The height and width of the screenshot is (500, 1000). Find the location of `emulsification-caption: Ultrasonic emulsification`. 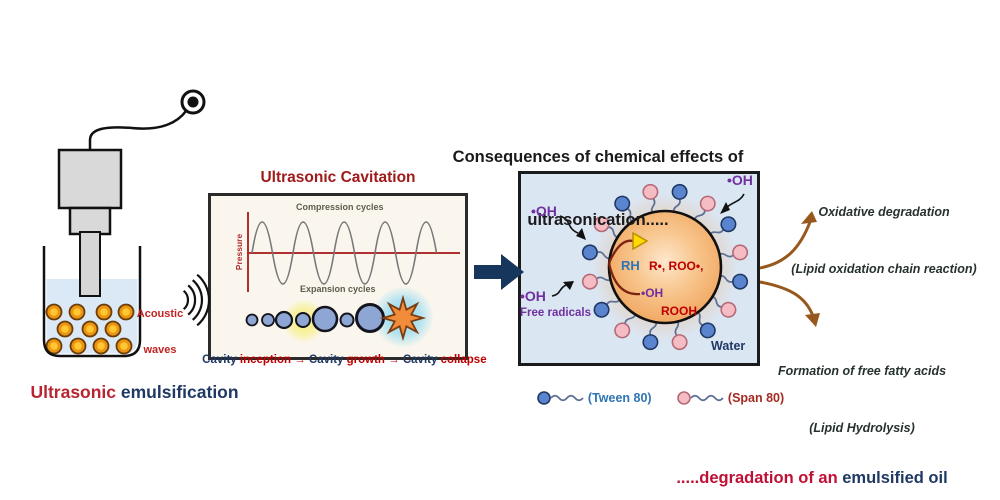

emulsification-caption: Ultrasonic emulsification is located at coordinates (125, 392).